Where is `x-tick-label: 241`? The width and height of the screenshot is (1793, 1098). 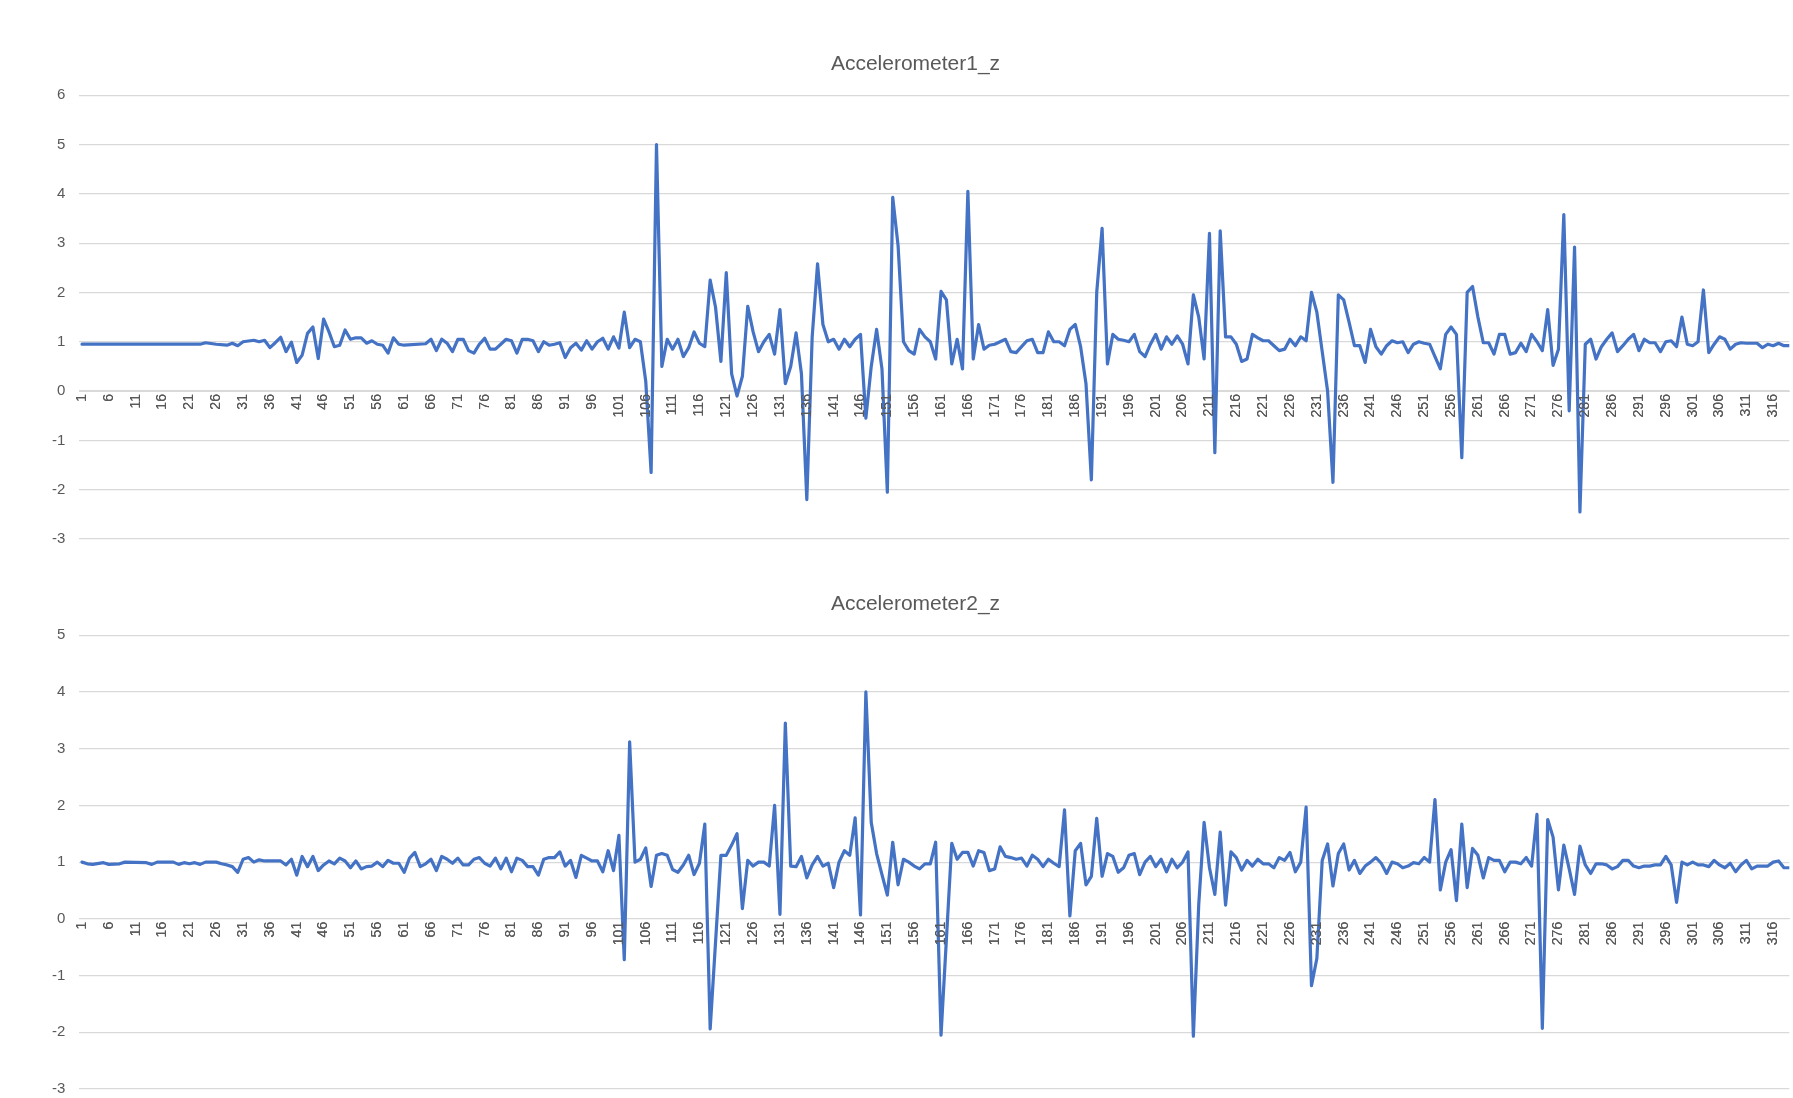 x-tick-label: 241 is located at coordinates (1369, 933).